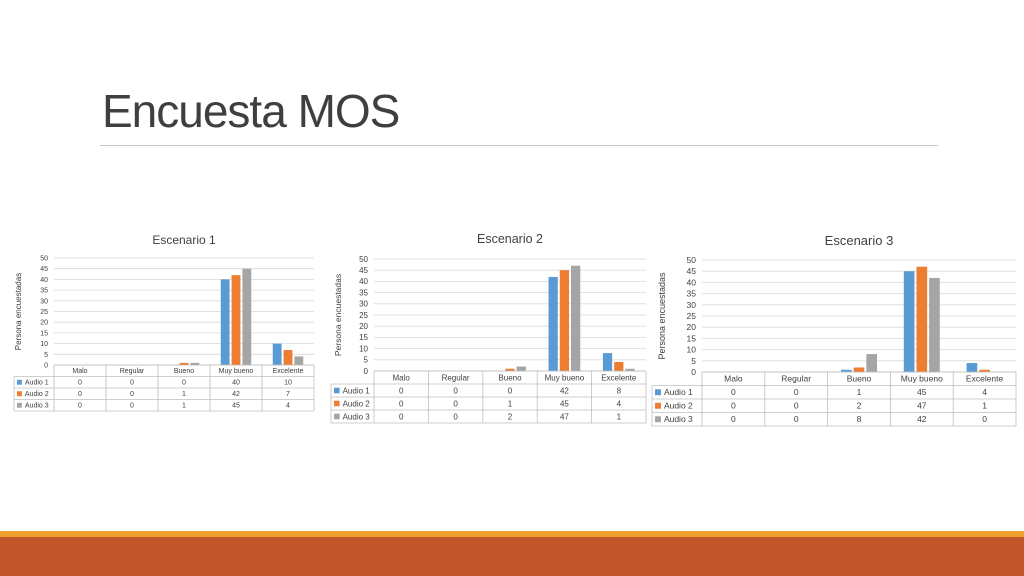  I want to click on y-tick-label: 30, so click(692, 305).